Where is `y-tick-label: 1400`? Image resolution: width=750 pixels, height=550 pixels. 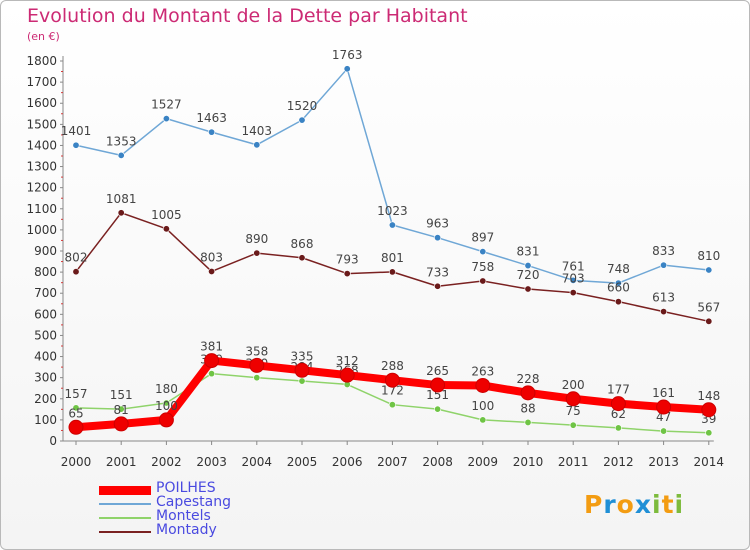
y-tick-label: 1400 is located at coordinates (41, 145).